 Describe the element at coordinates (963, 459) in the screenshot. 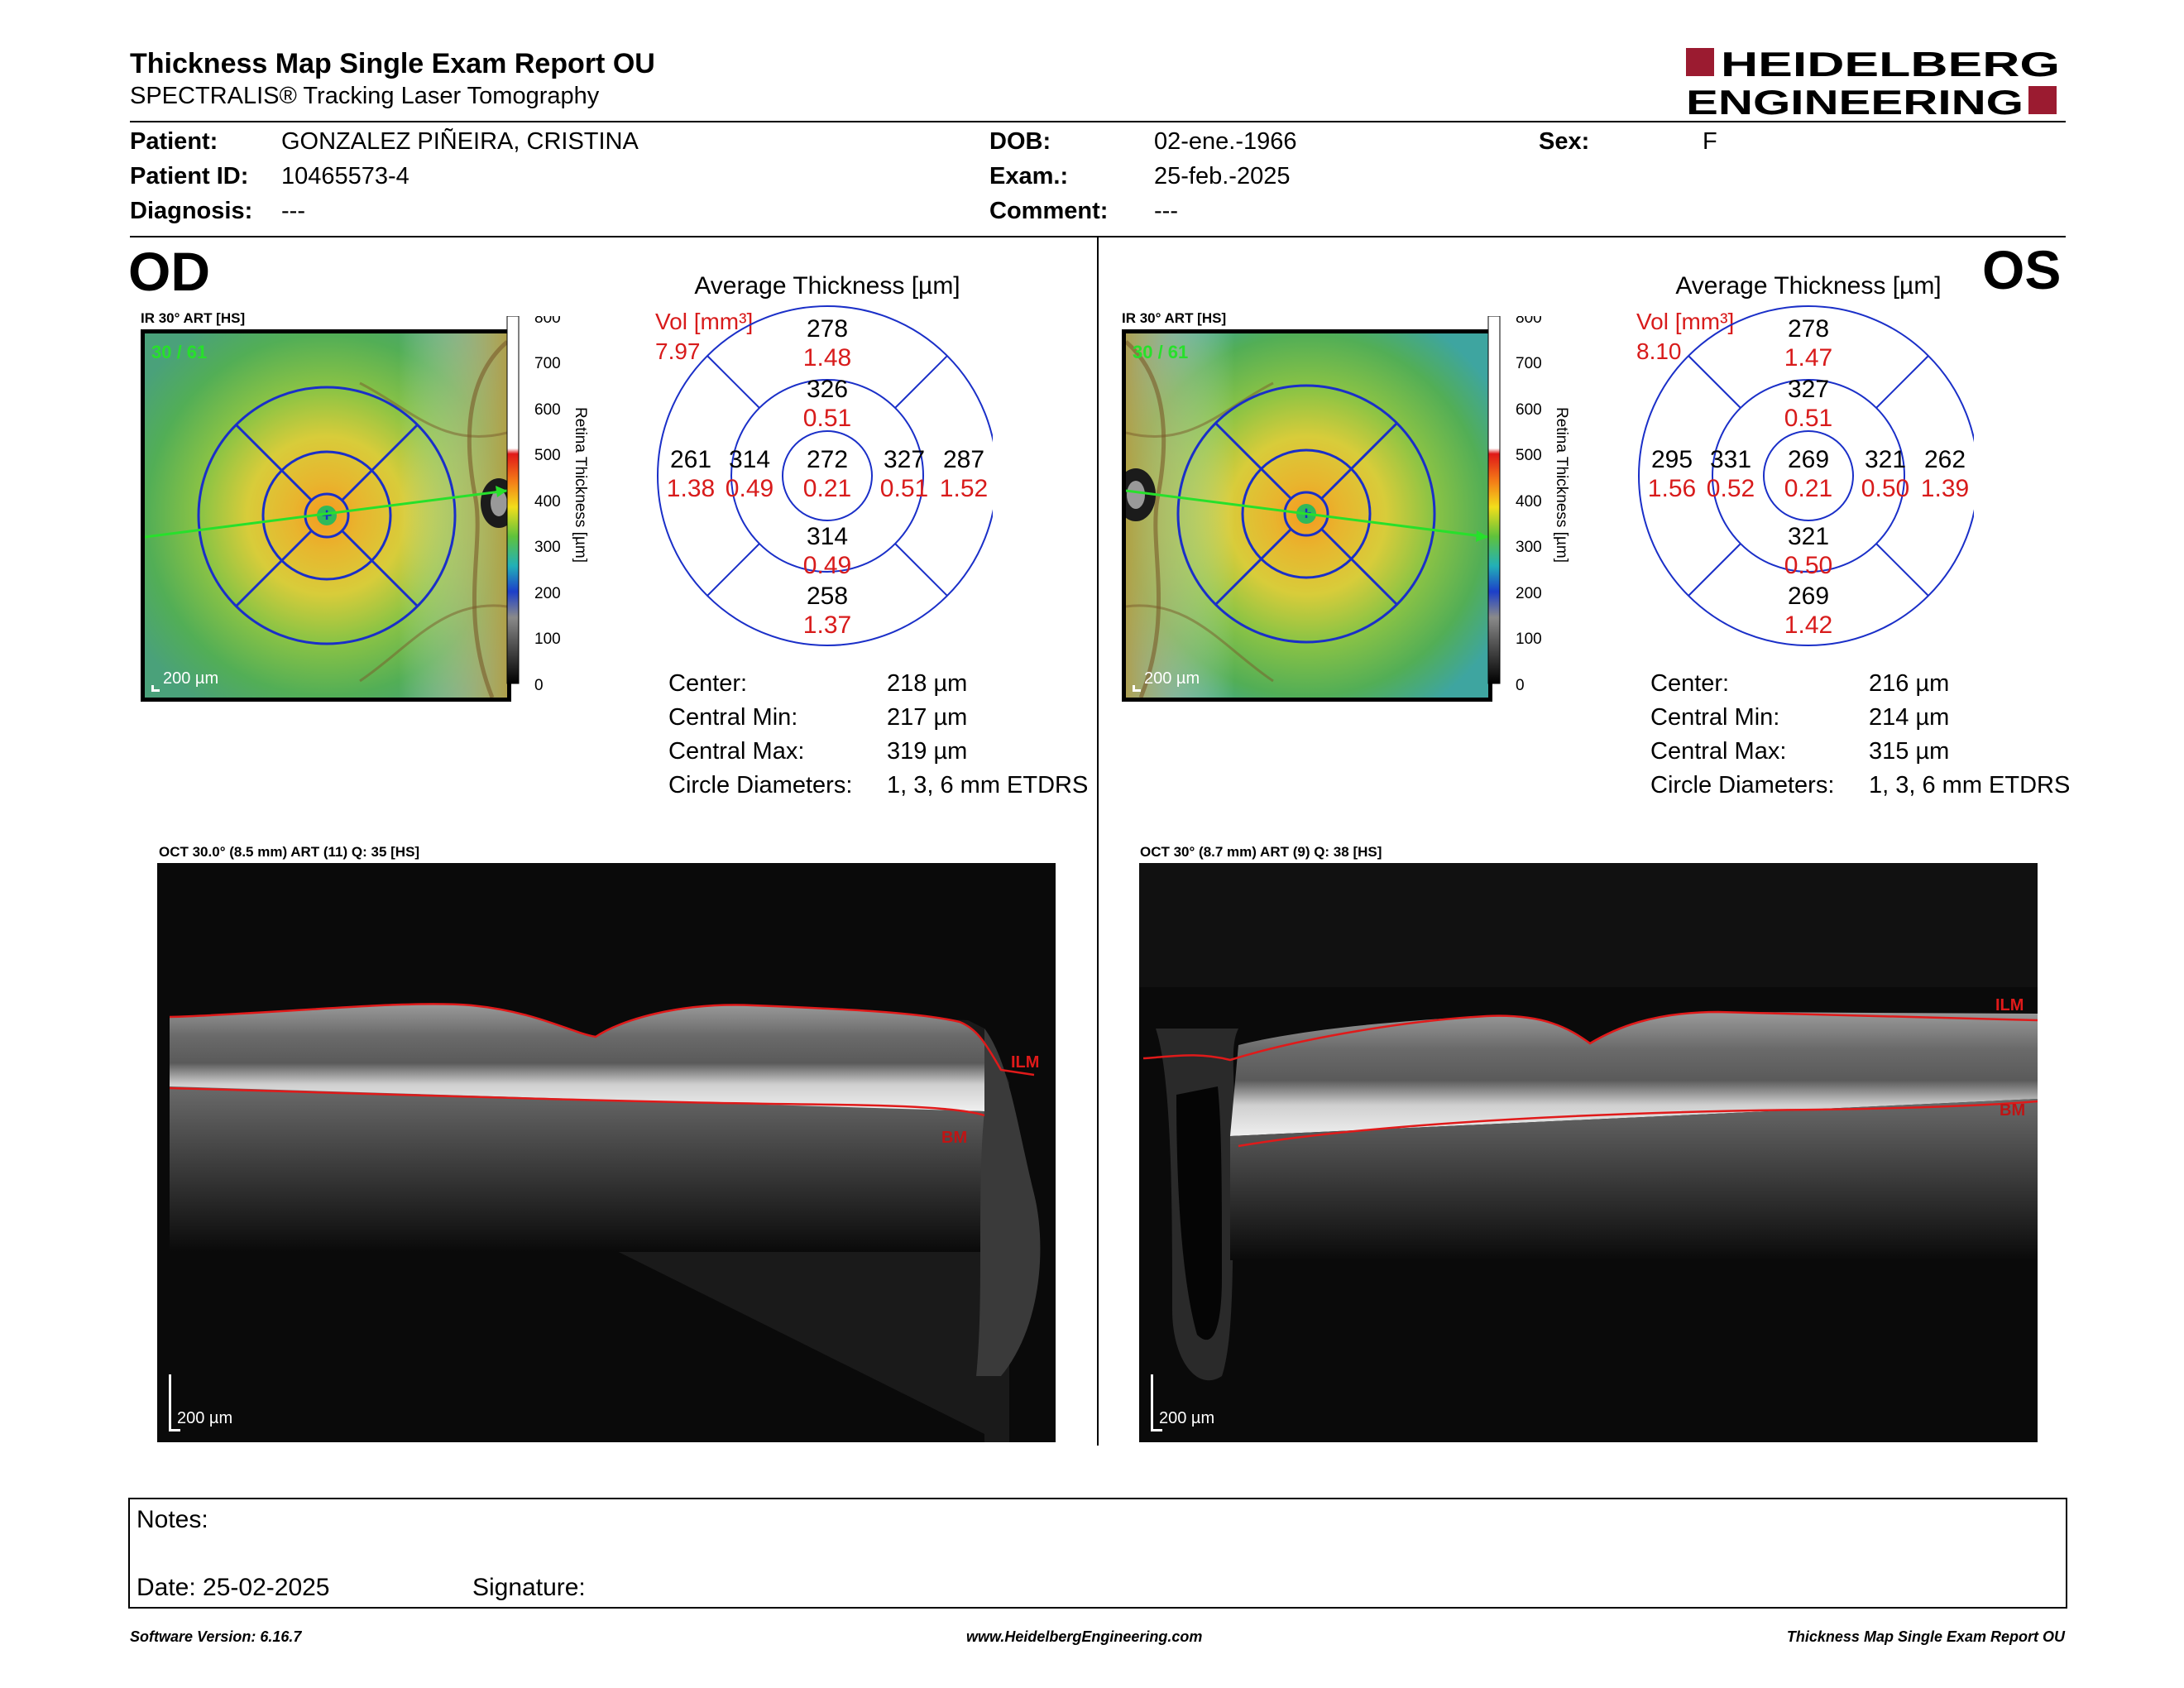

I see `od-outer-right-thickness: 287` at that location.